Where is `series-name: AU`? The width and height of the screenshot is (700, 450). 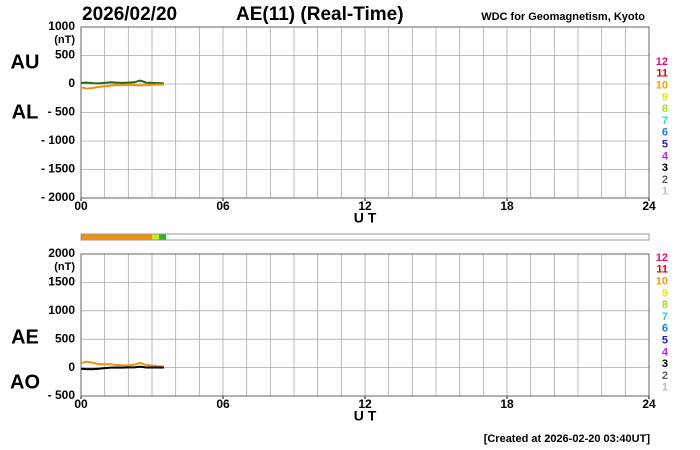
series-name: AU is located at coordinates (25, 62).